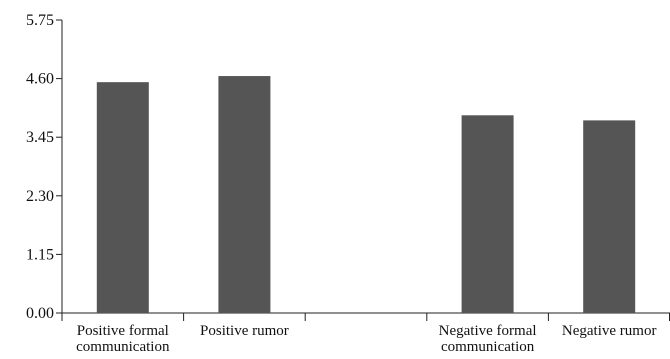 The image size is (670, 359). What do you see at coordinates (609, 331) in the screenshot?
I see `x-category-label: Negative rumor` at bounding box center [609, 331].